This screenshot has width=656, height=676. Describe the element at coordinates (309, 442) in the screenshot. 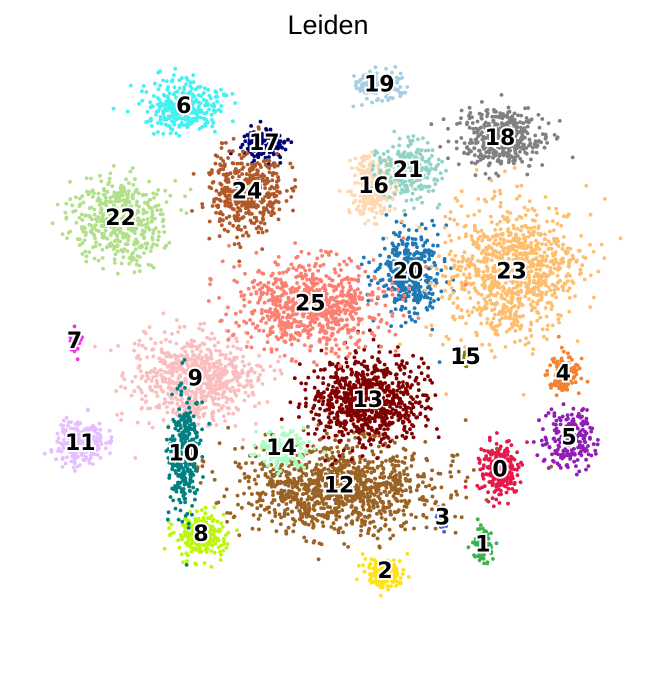

I see `cluster-14-point` at that location.